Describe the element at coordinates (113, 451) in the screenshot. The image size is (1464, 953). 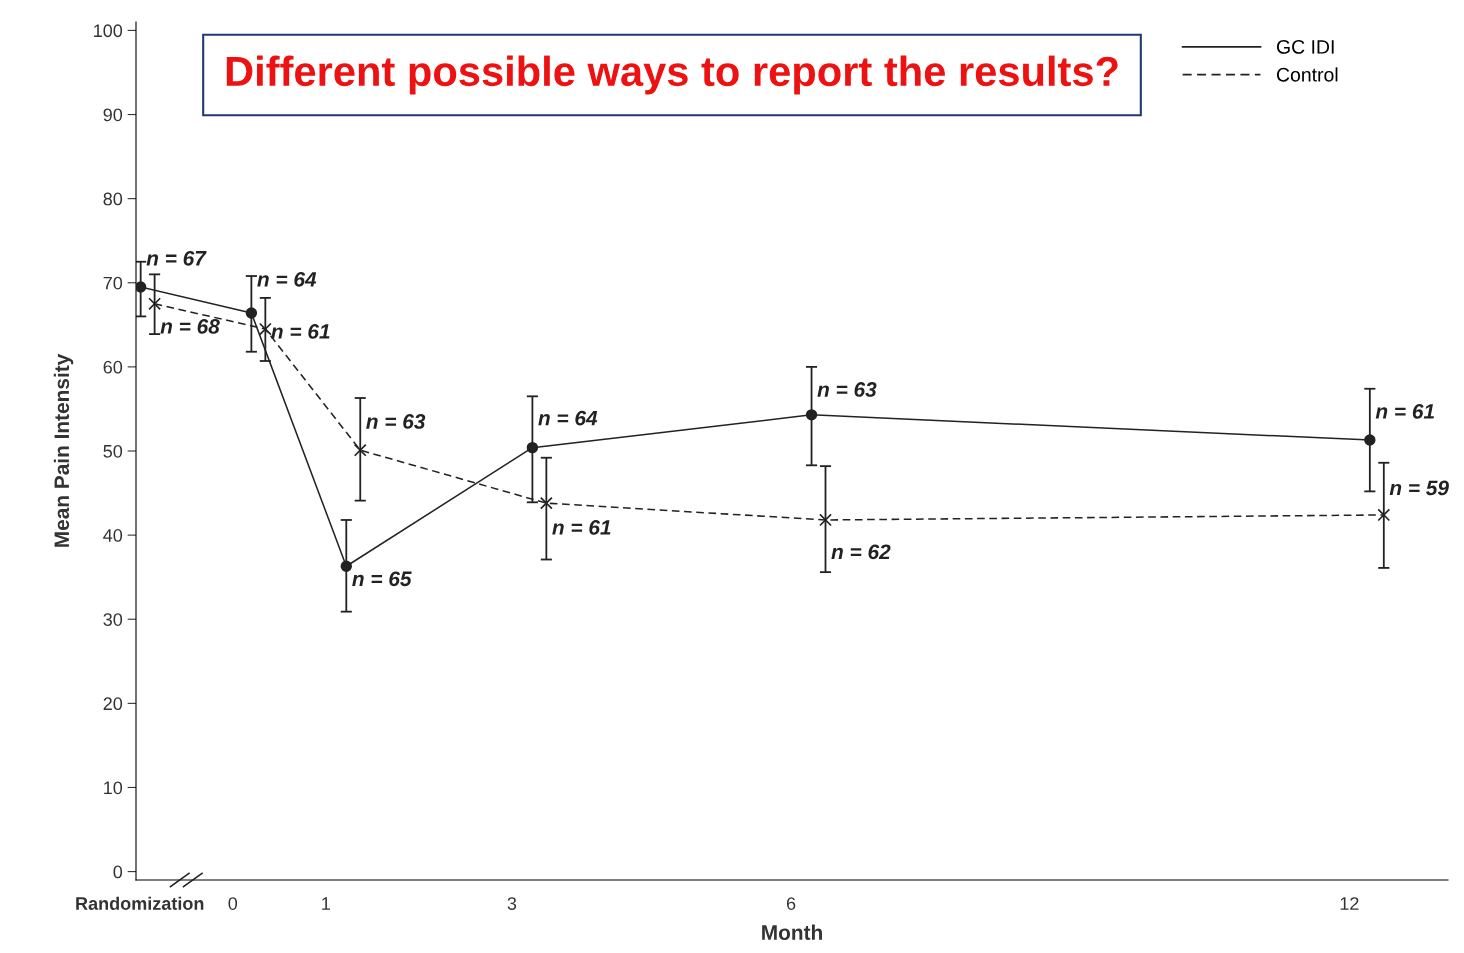
I see `y-tick-label: 50` at that location.